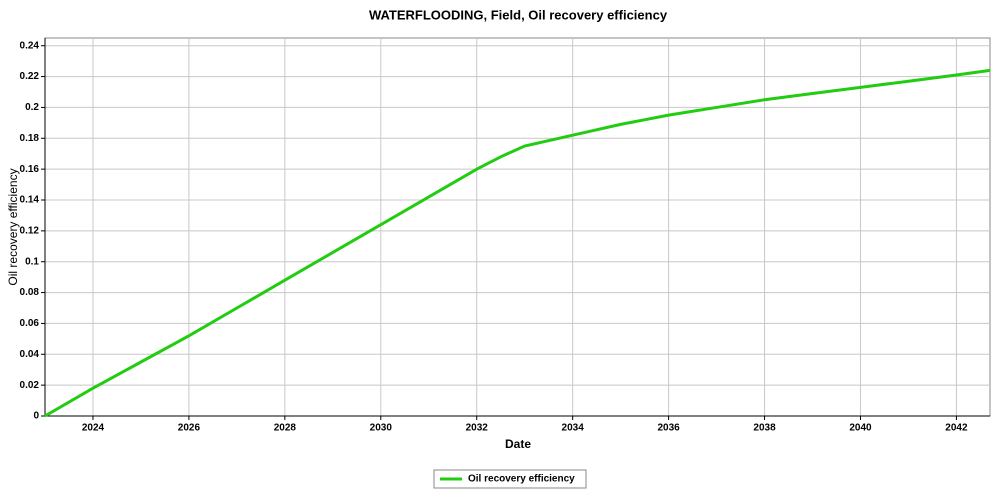 Image resolution: width=991 pixels, height=489 pixels. What do you see at coordinates (518, 444) in the screenshot?
I see `x-axis-label: Date` at bounding box center [518, 444].